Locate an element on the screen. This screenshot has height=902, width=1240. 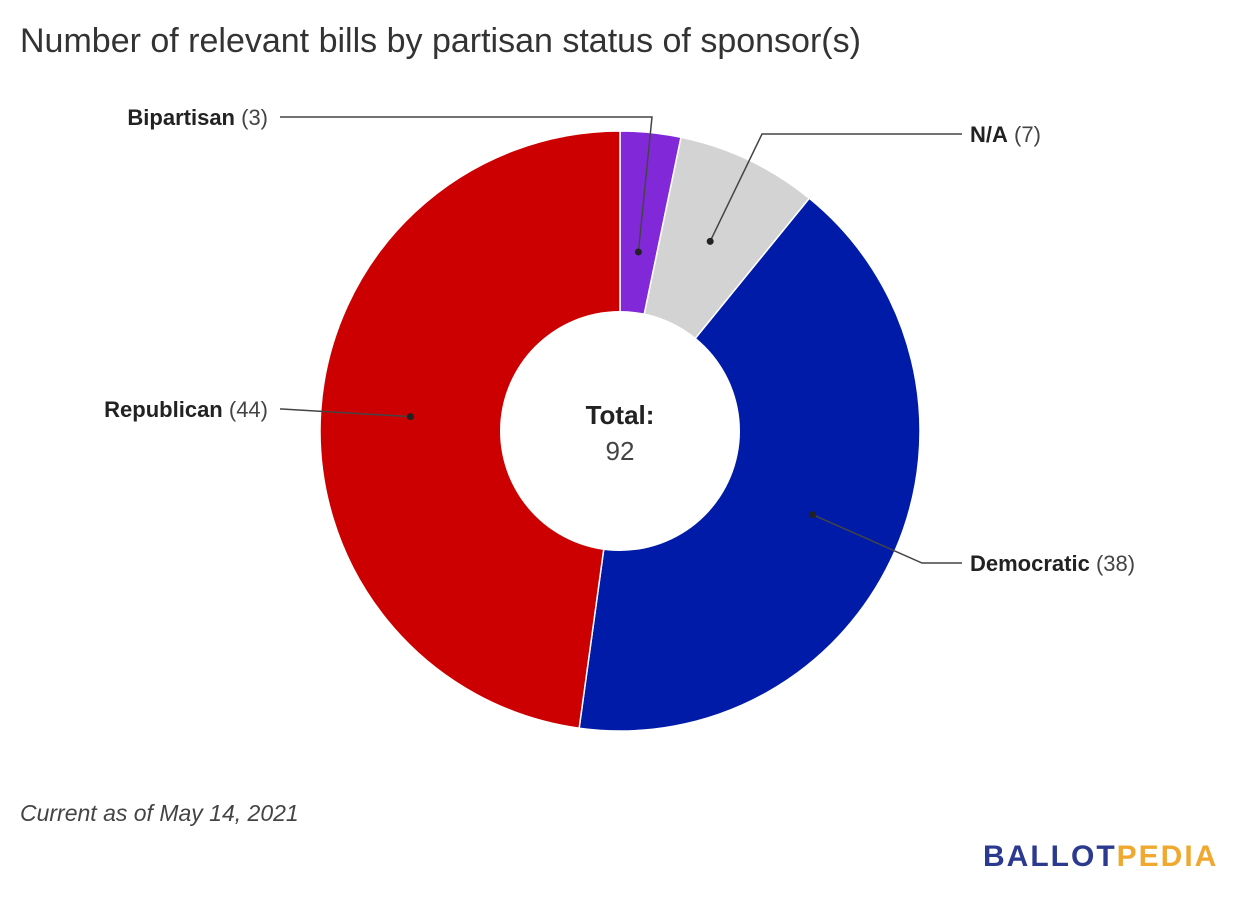
label-republican: Republican (44) is located at coordinates (186, 409).